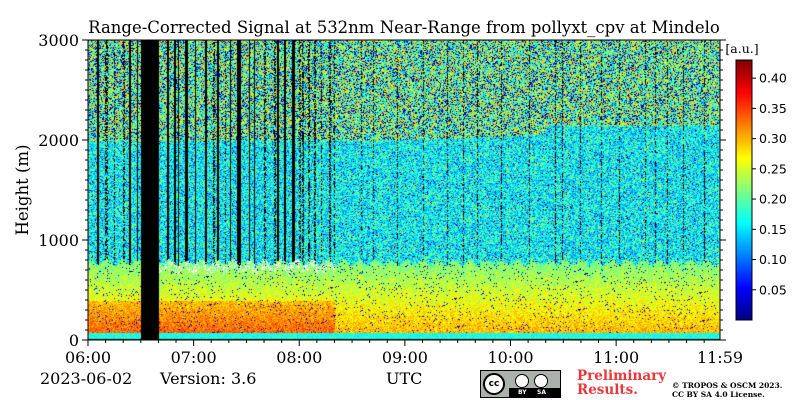  I want to click on x-tick-label: 10:00, so click(510, 357).